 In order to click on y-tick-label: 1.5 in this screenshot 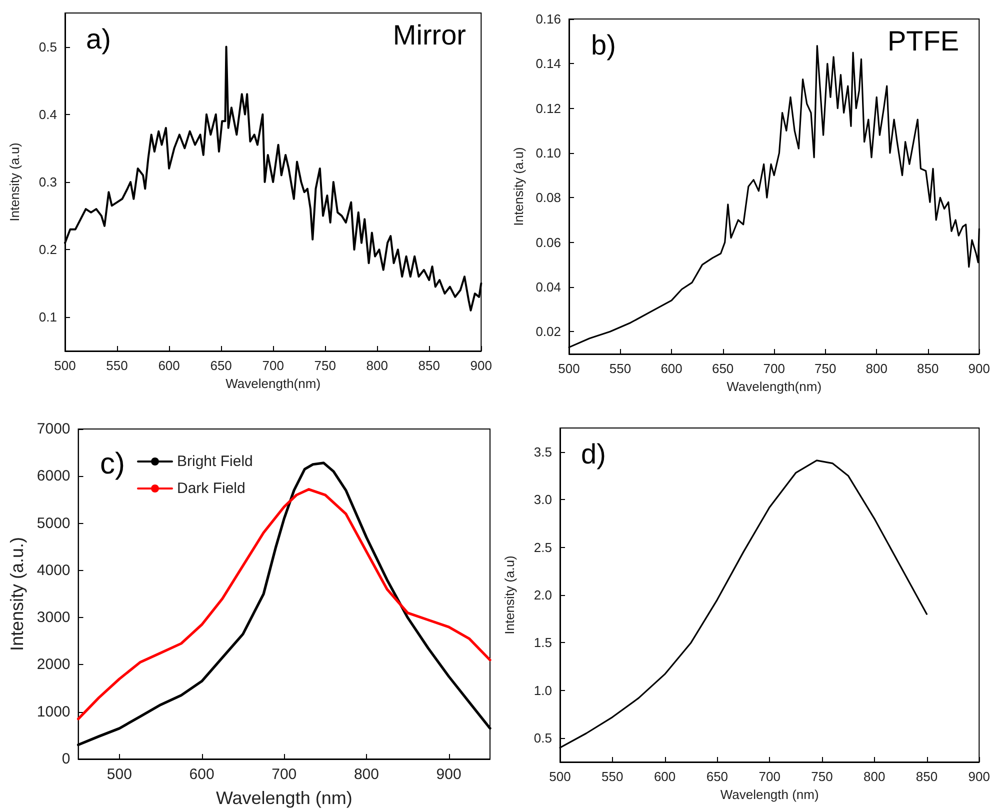, I will do `click(543, 642)`.